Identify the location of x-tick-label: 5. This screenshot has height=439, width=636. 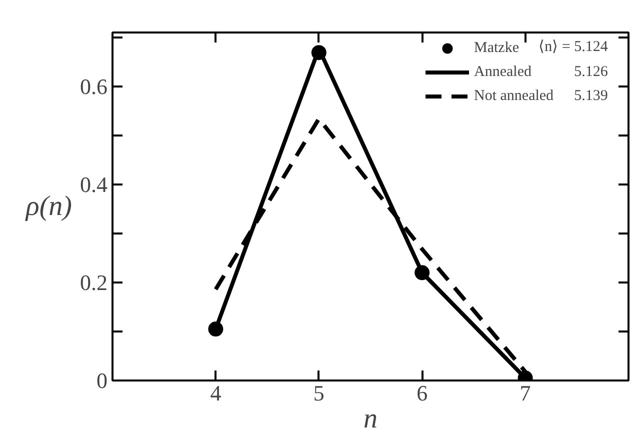
(318, 393).